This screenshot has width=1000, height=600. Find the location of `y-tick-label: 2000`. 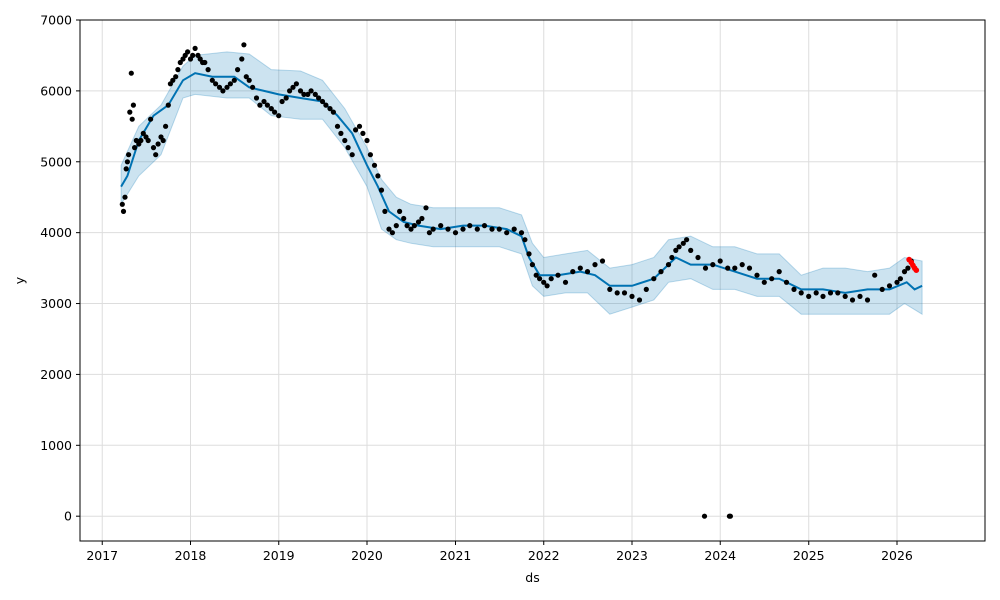

y-tick-label: 2000 is located at coordinates (56, 374).